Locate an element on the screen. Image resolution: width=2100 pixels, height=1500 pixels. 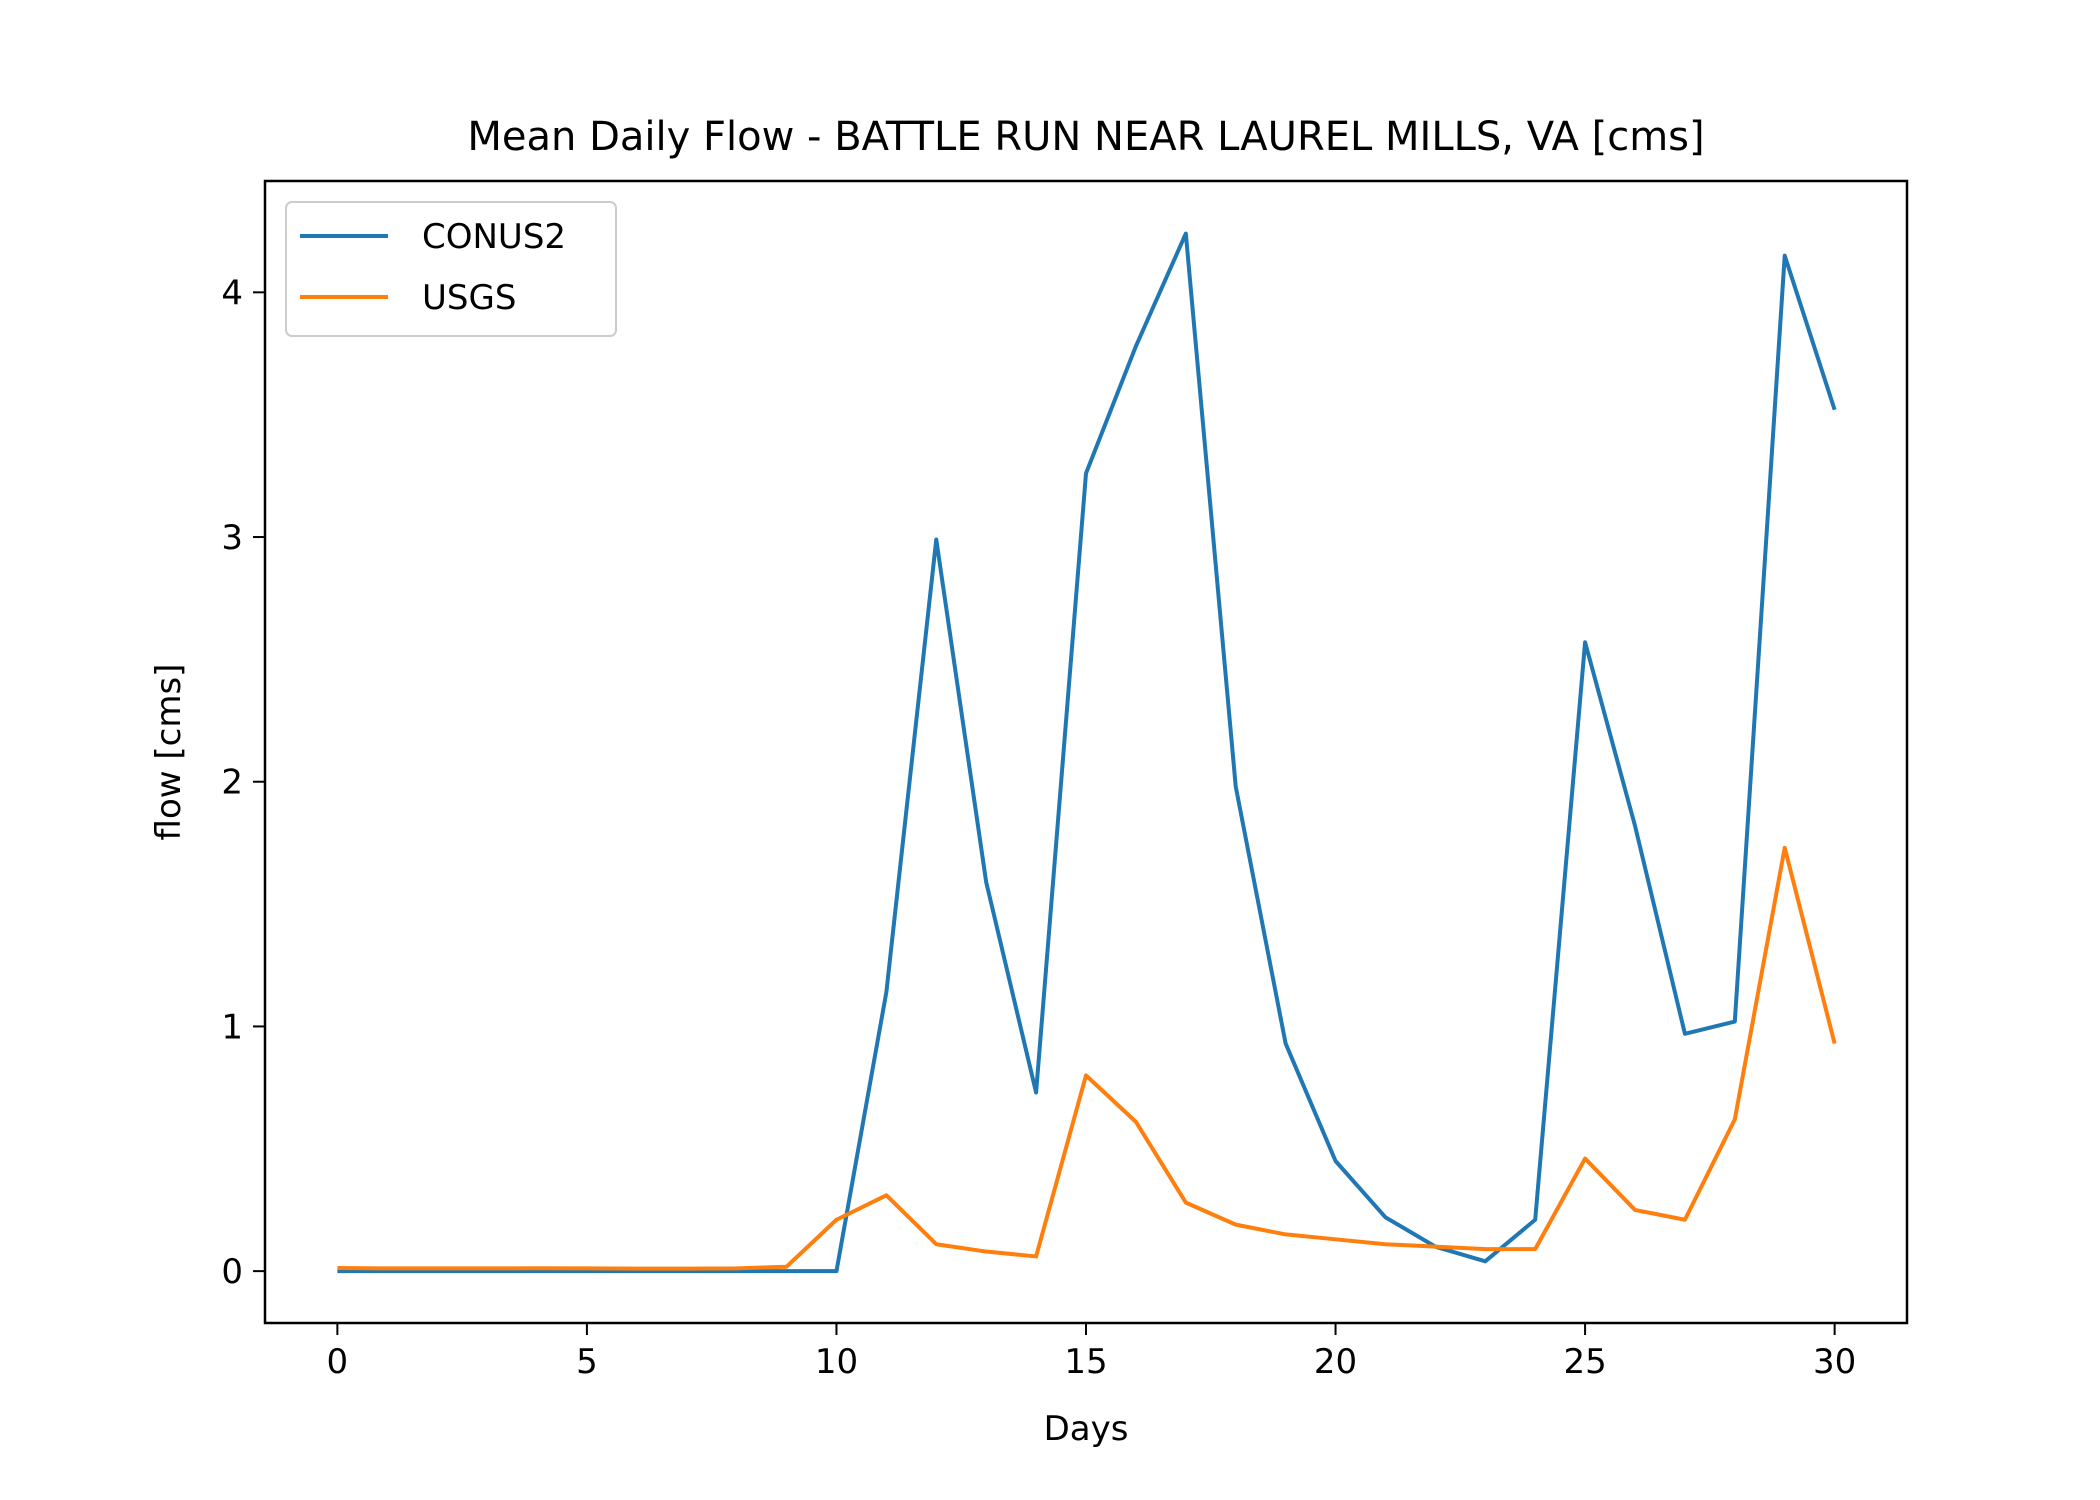
x-tick-label: 30 is located at coordinates (1834, 1362).